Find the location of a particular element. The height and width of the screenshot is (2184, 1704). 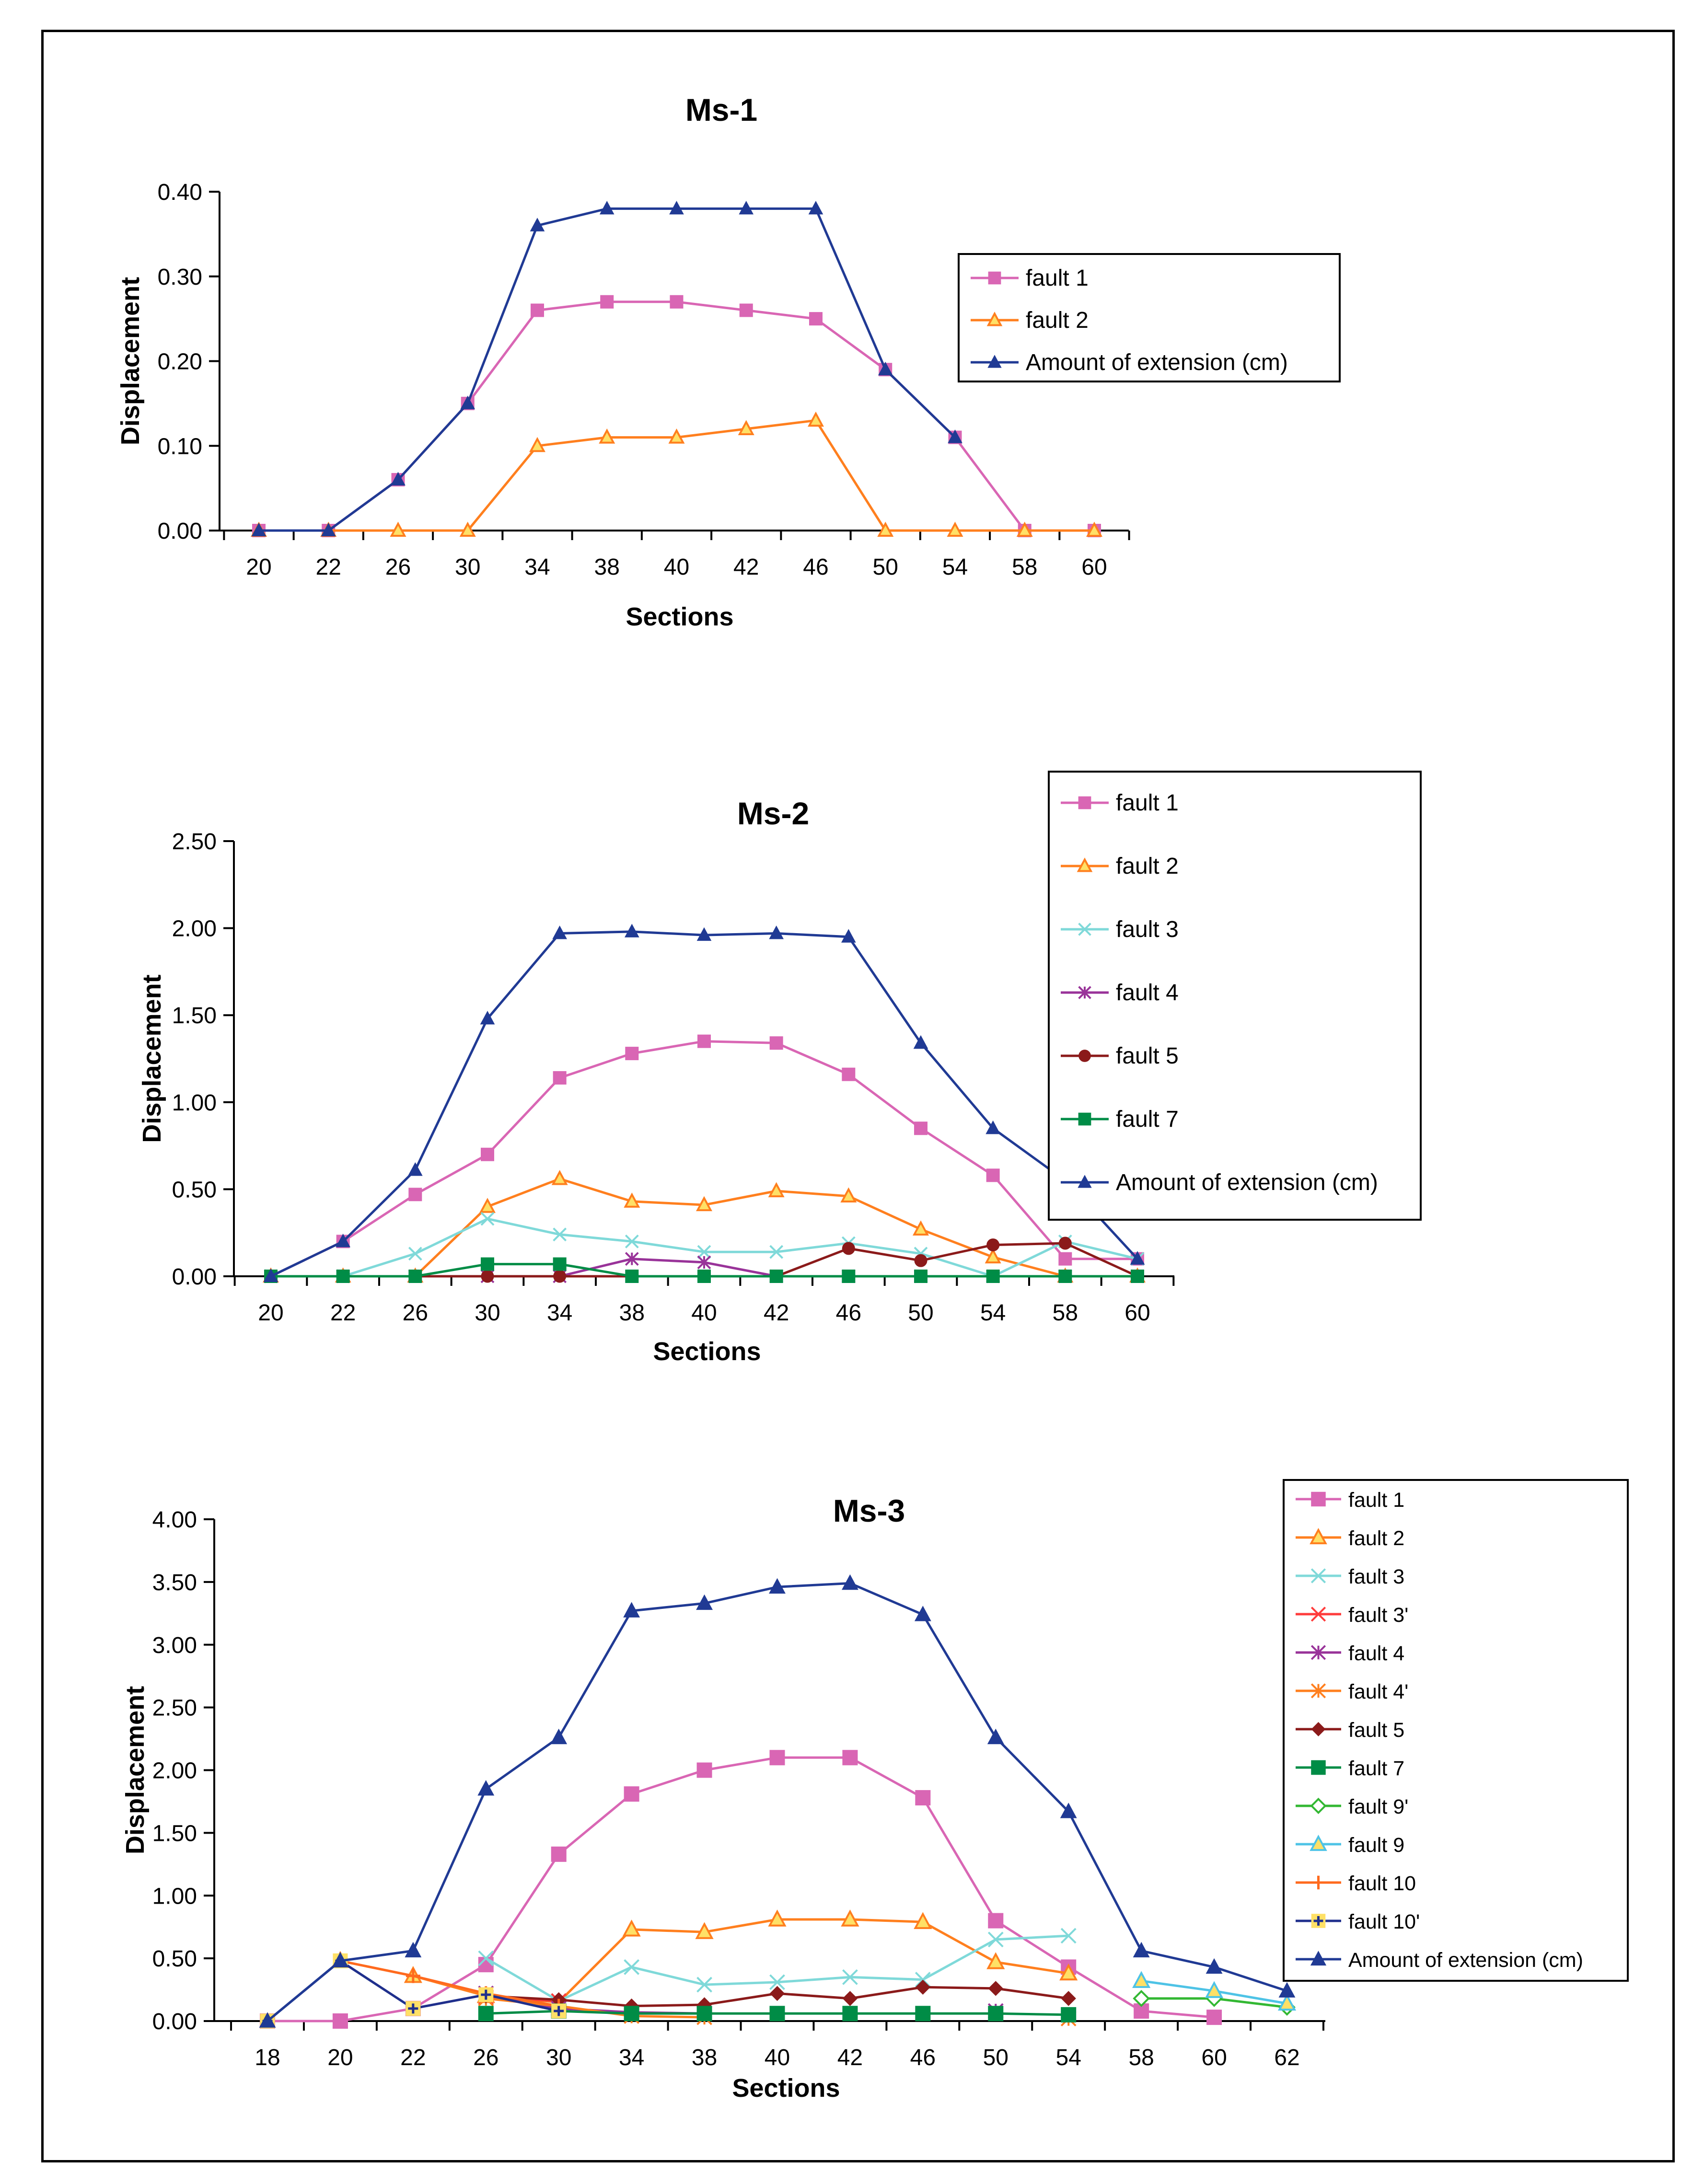

legend-item: fault 2 is located at coordinates (1030, 321).